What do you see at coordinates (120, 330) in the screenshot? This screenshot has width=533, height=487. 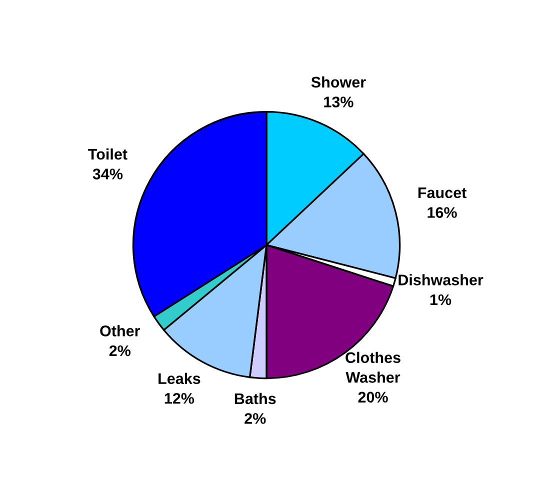 I see `slice-label: Other` at bounding box center [120, 330].